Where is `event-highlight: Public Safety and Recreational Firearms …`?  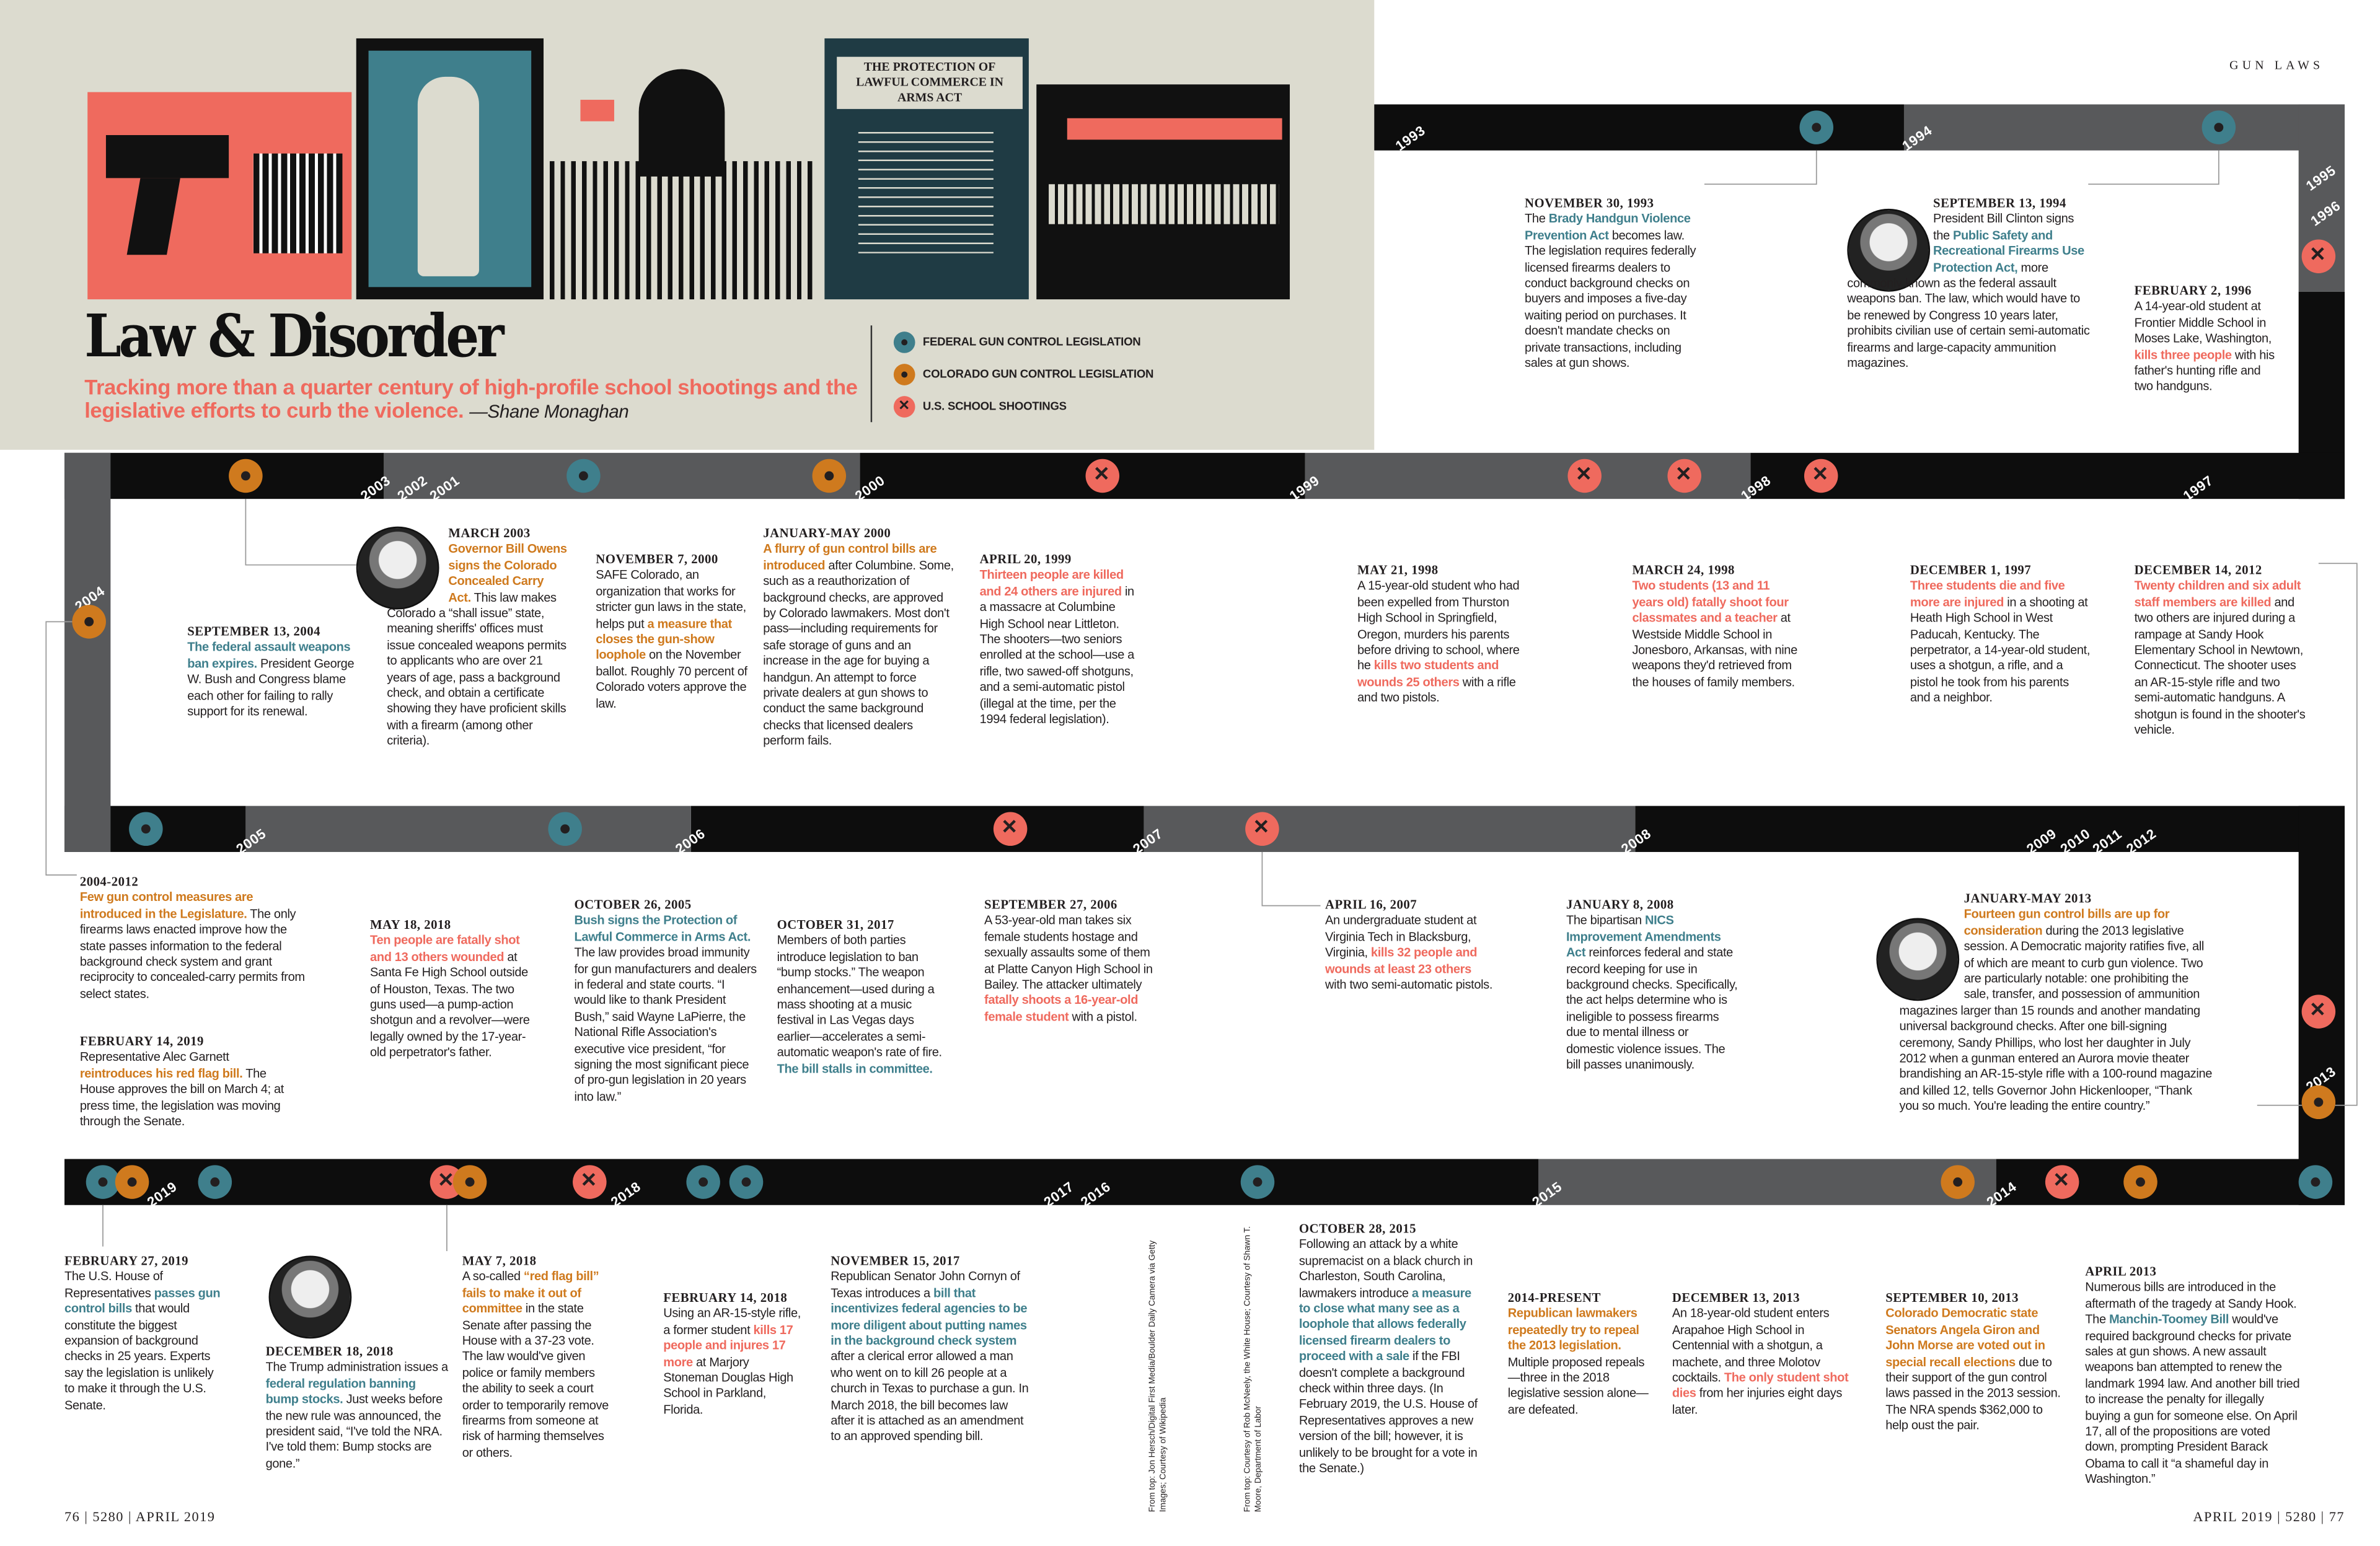
event-highlight: Public Safety and Recreational Firearms … is located at coordinates (2008, 251).